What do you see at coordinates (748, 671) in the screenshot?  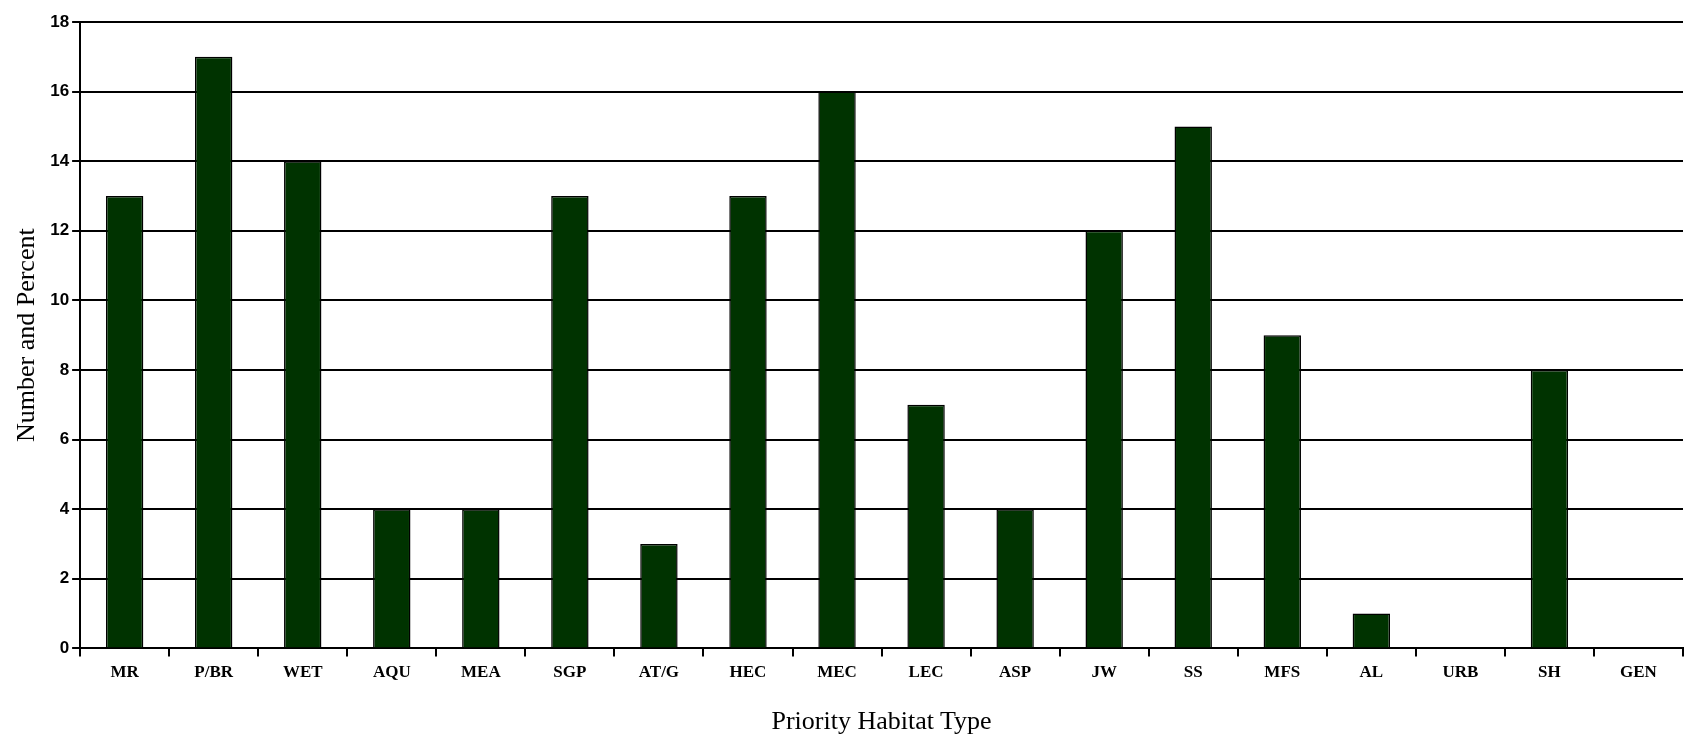 I see `x-tick-label: HEC` at bounding box center [748, 671].